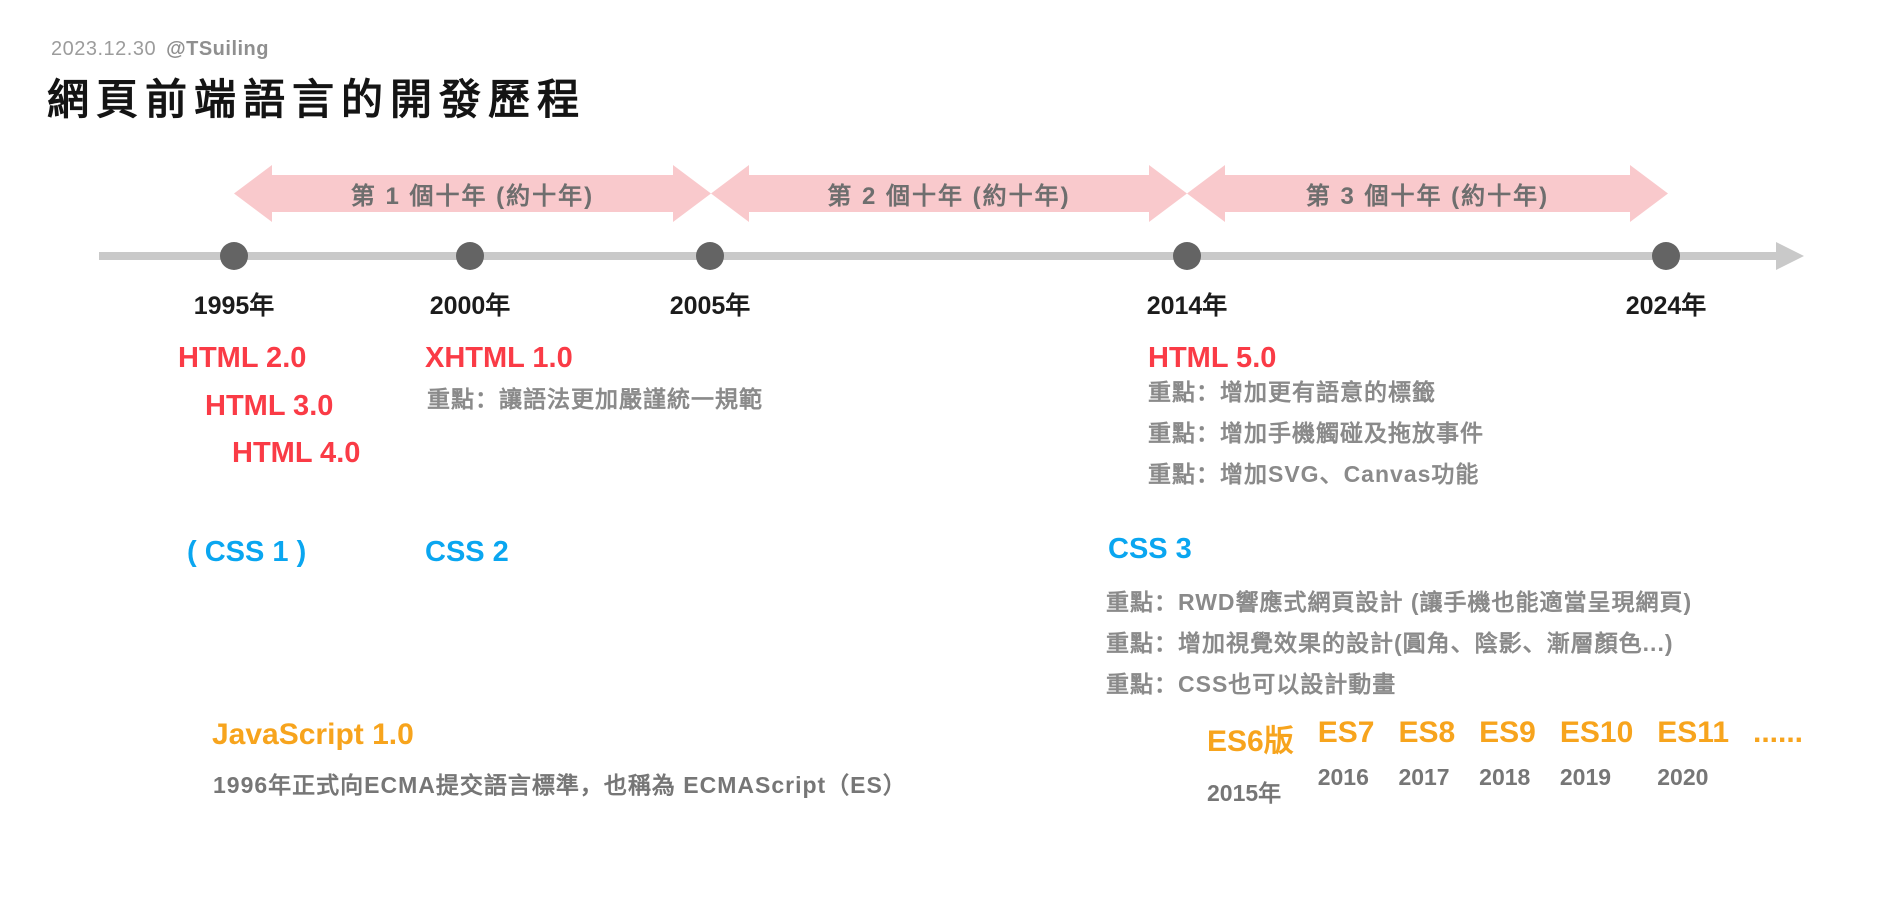 Image resolution: width=1900 pixels, height=900 pixels. Describe the element at coordinates (1346, 732) in the screenshot. I see `es7-label: ES7` at that location.